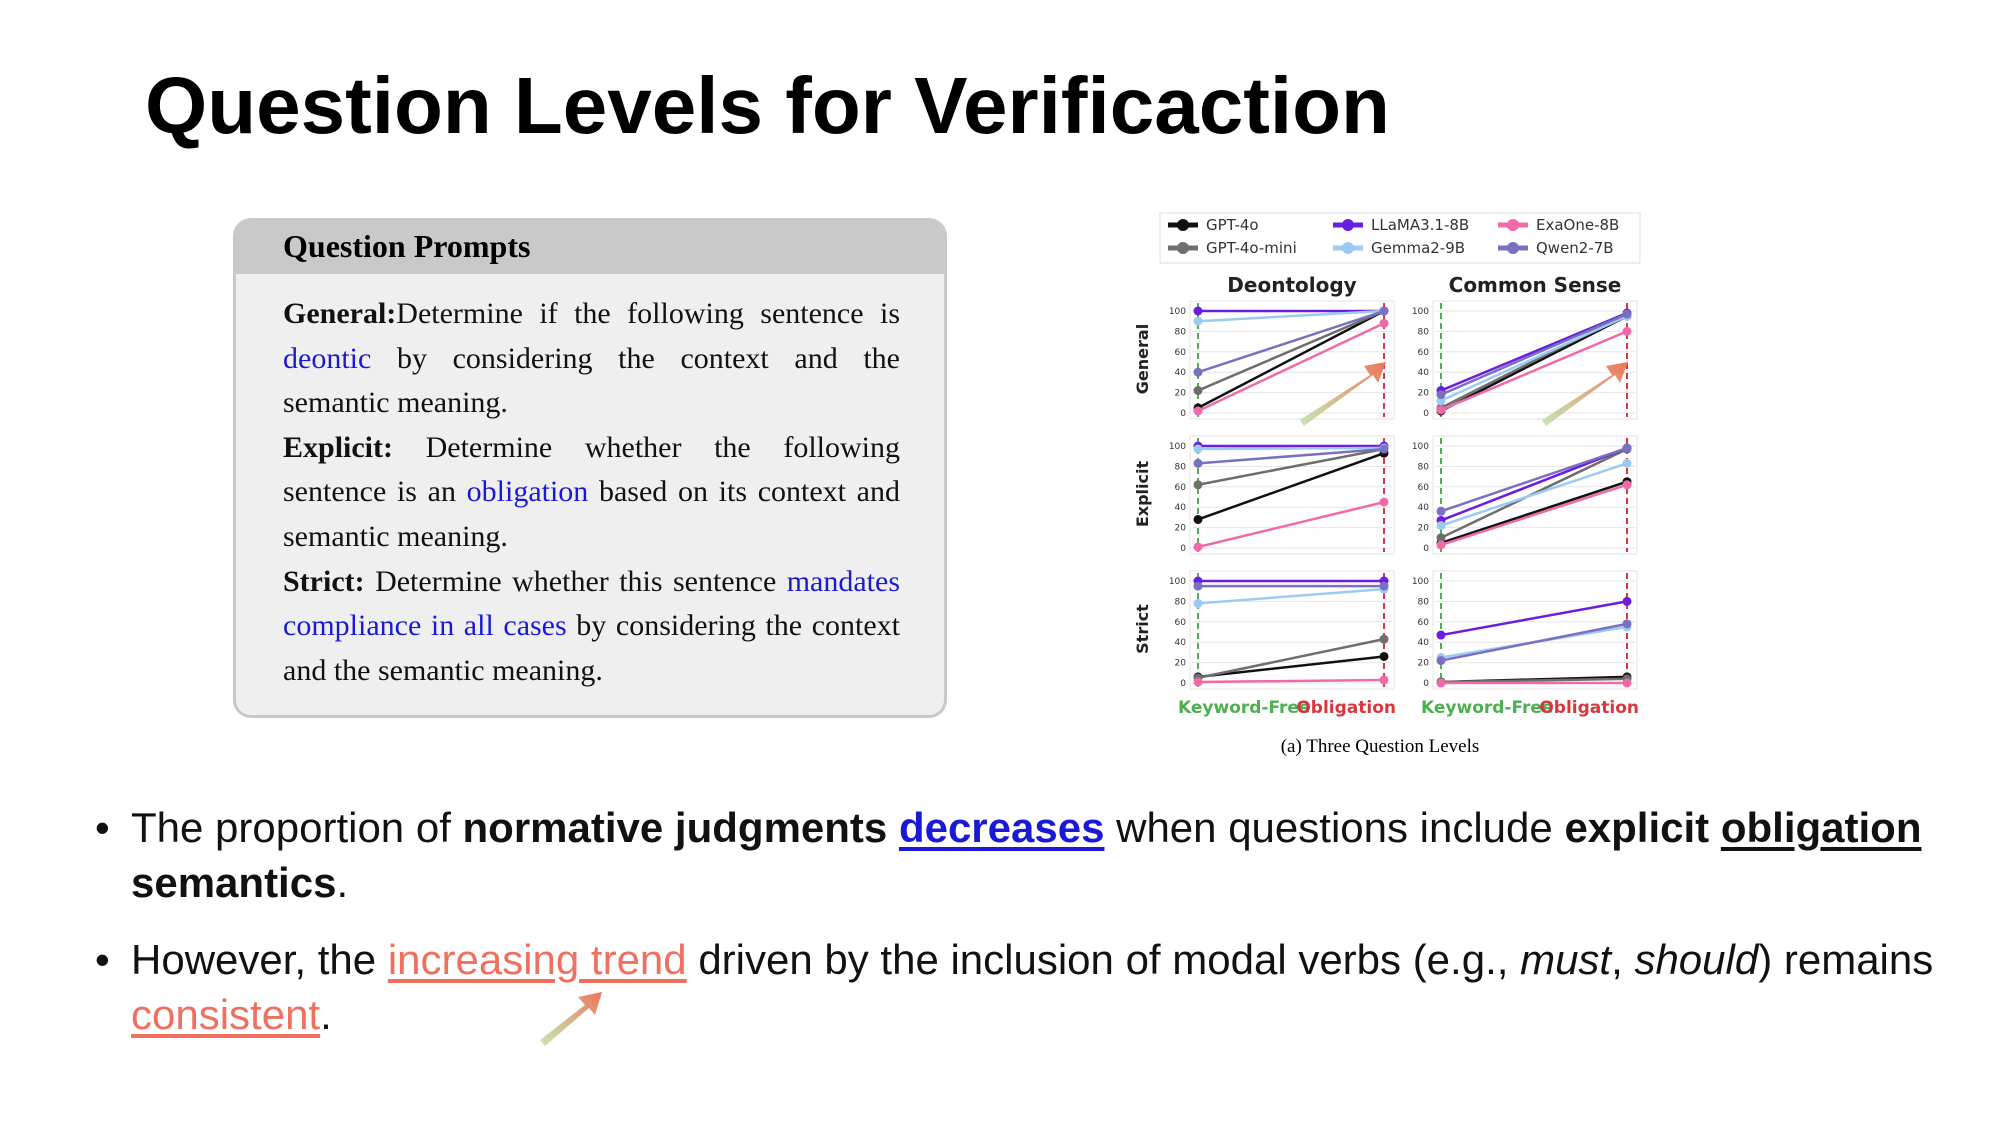  Describe the element at coordinates (1566, 959) in the screenshot. I see `bullet-italic: must` at that location.